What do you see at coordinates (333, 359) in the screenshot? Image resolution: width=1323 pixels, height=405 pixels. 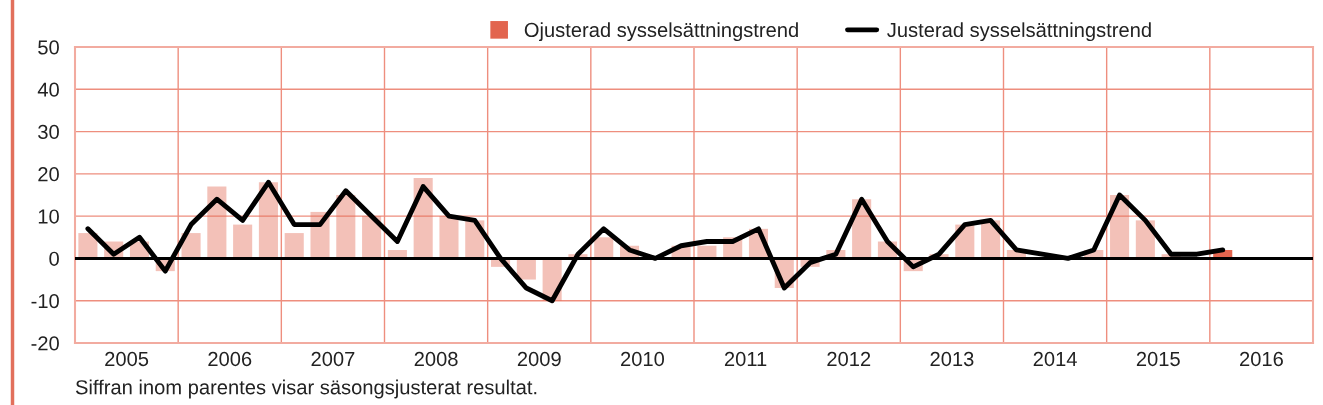 I see `x-tick-label: 2007` at bounding box center [333, 359].